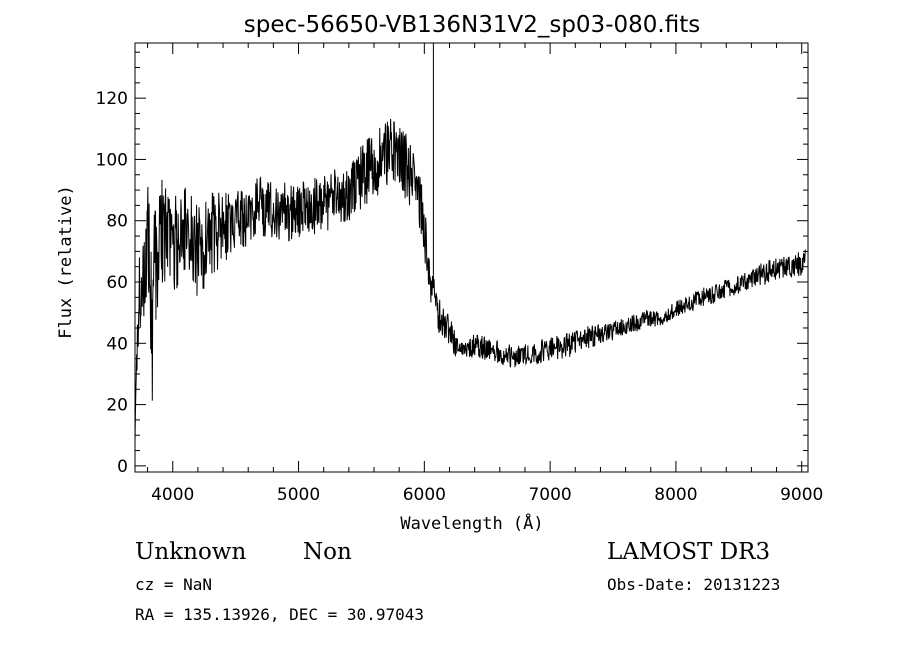  What do you see at coordinates (122, 467) in the screenshot?
I see `y-tick-label: 0` at bounding box center [122, 467].